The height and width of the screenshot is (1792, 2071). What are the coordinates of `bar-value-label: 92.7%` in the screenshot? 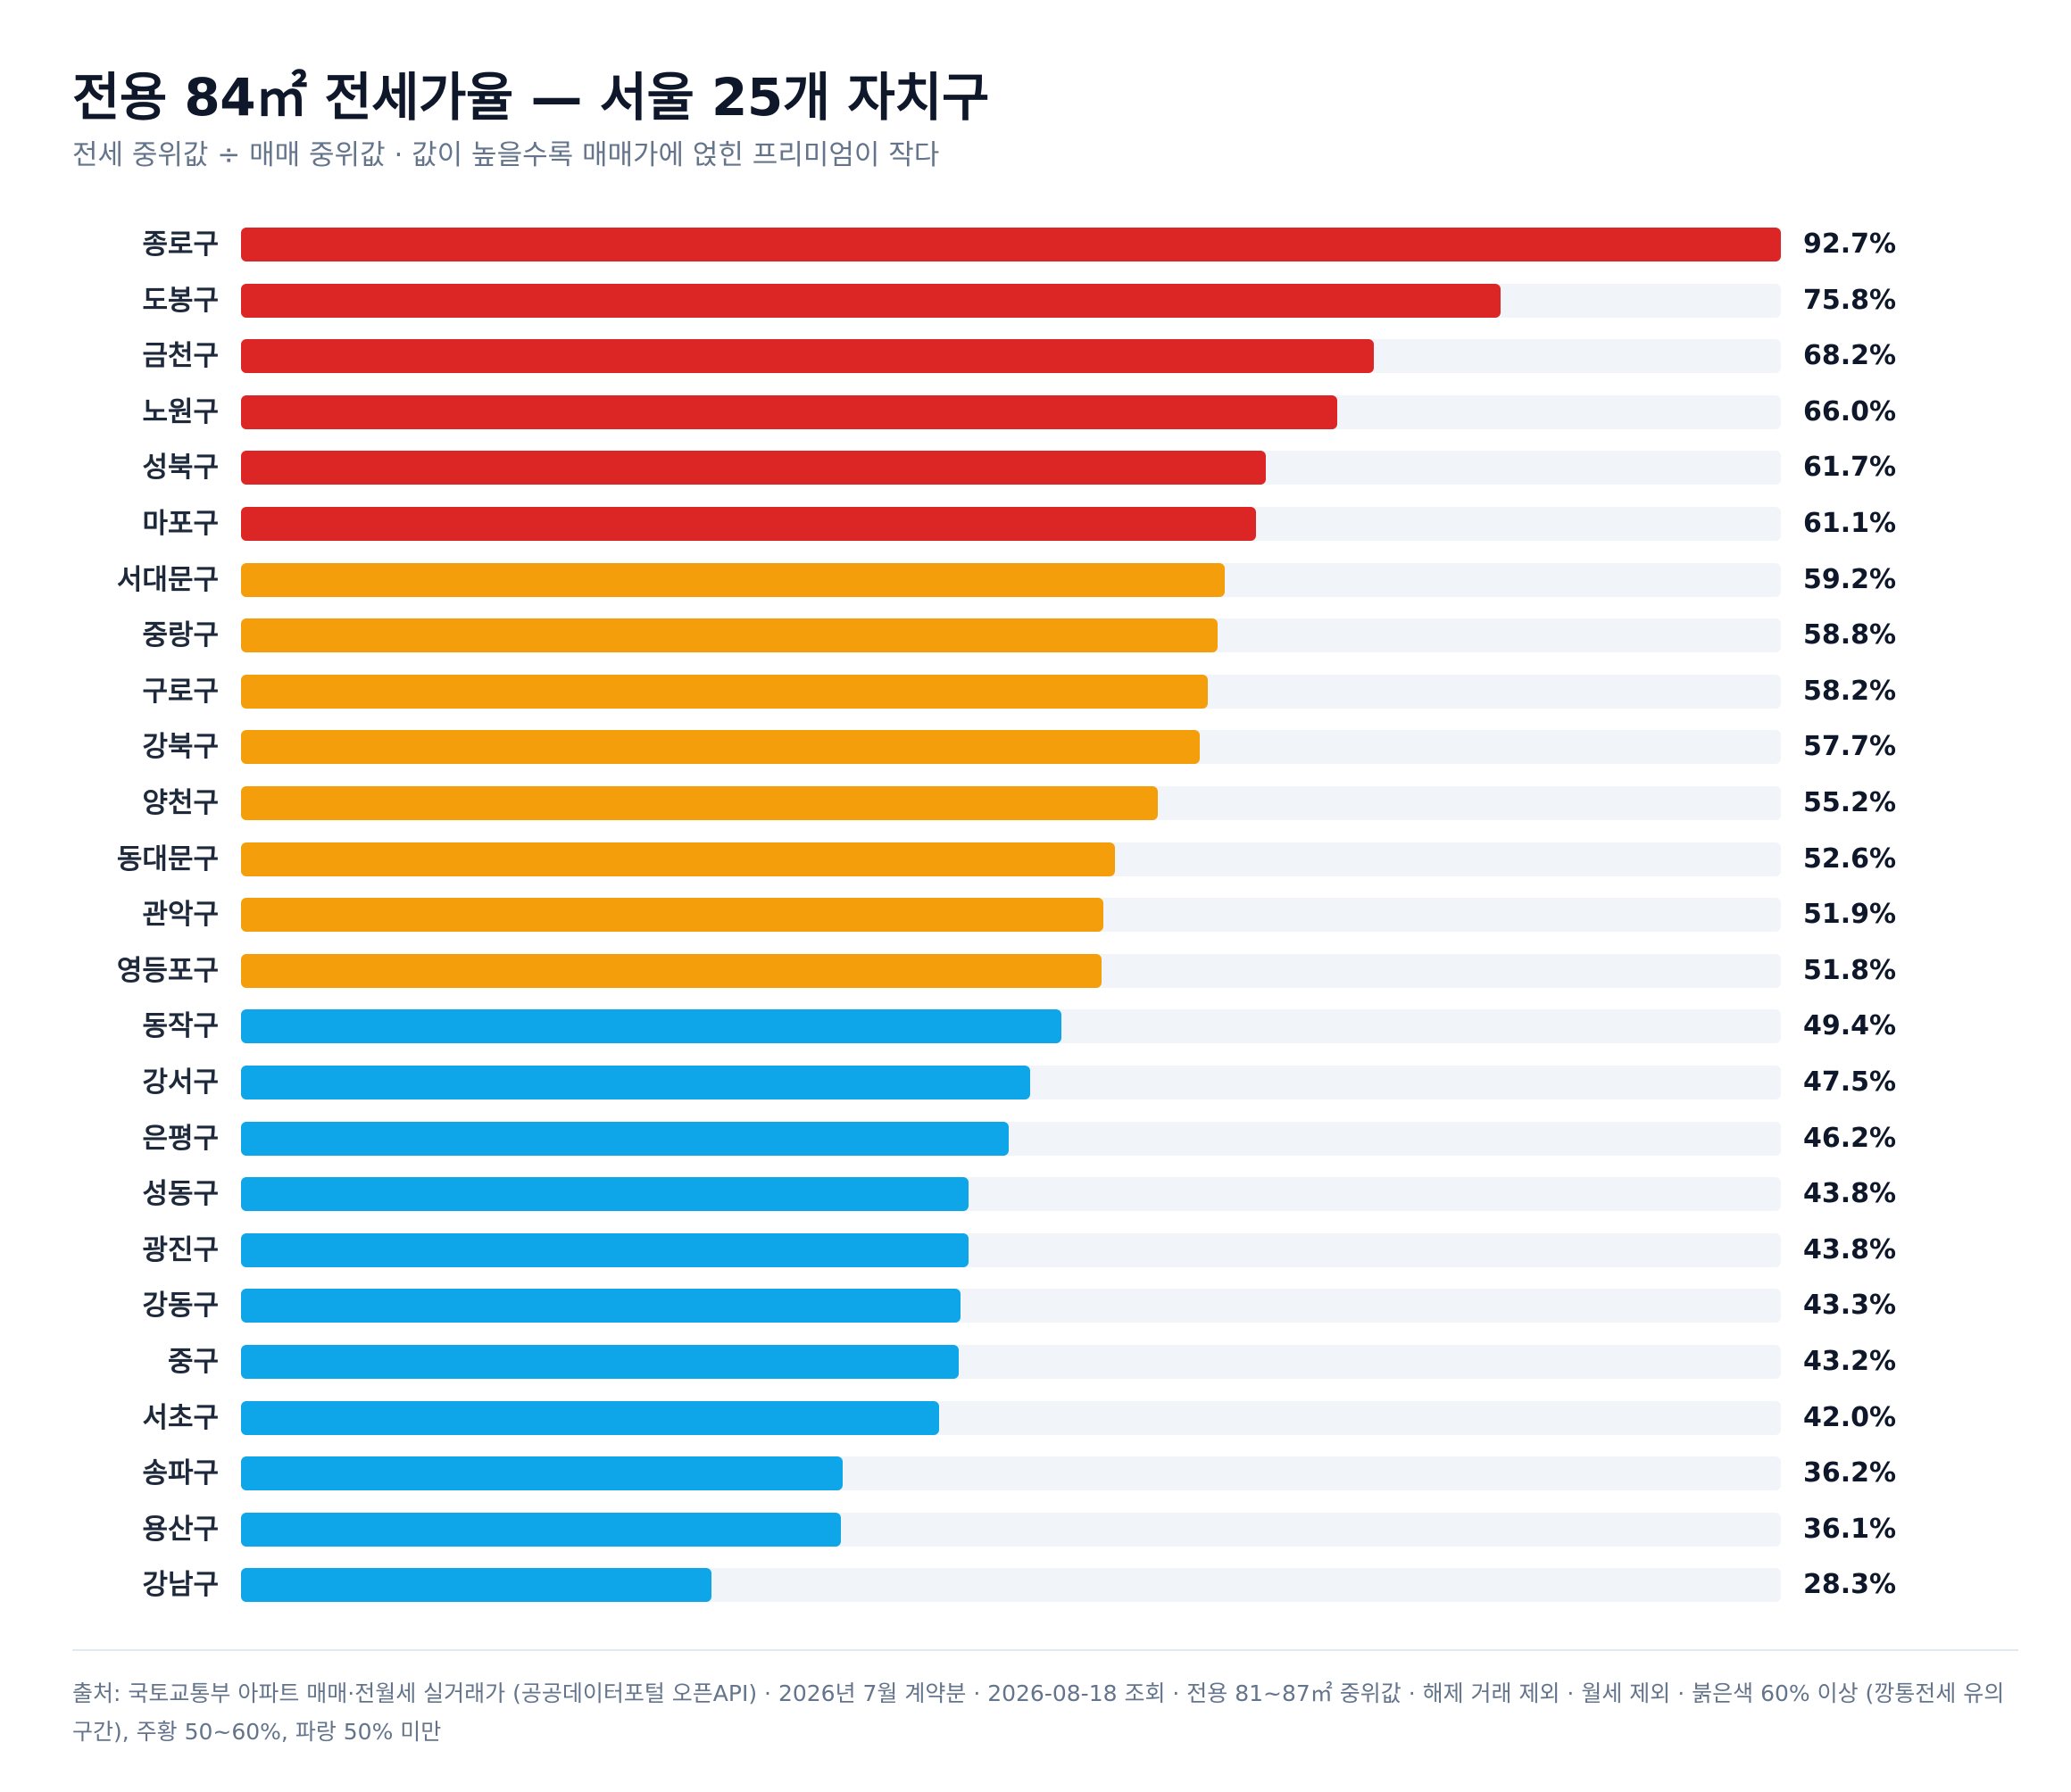 It's located at (1850, 244).